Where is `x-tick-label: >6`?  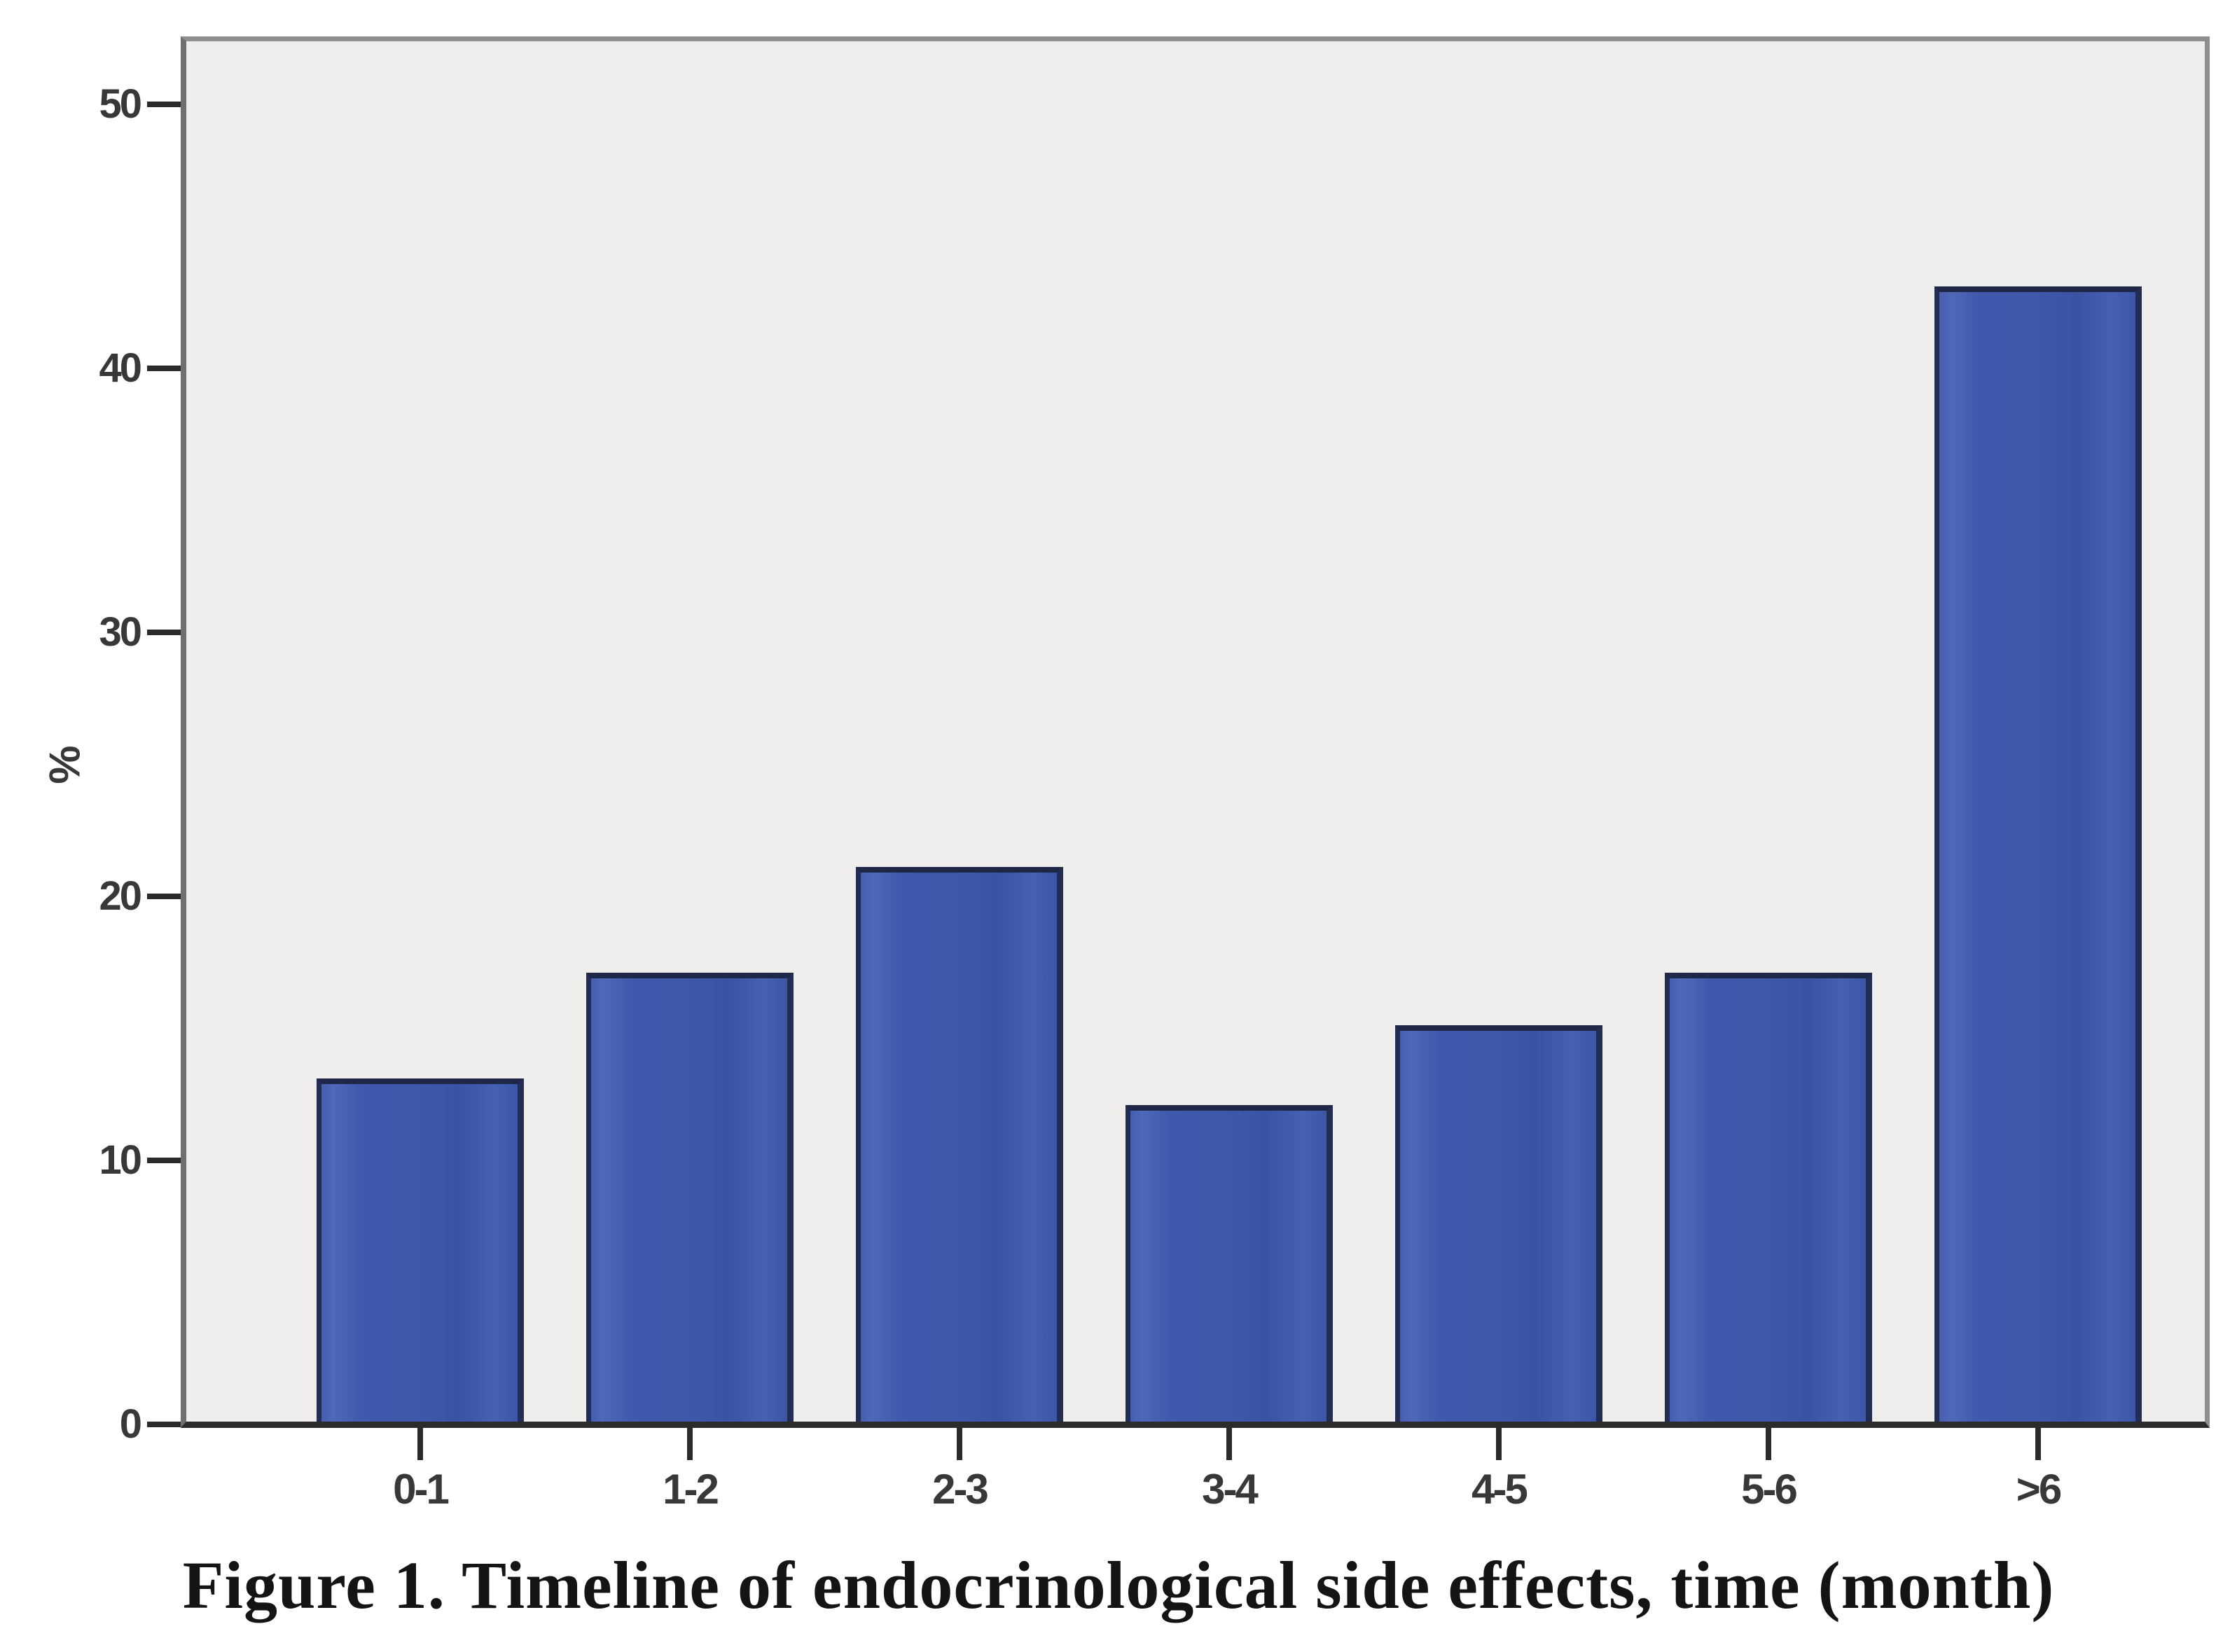 x-tick-label: >6 is located at coordinates (2039, 1489).